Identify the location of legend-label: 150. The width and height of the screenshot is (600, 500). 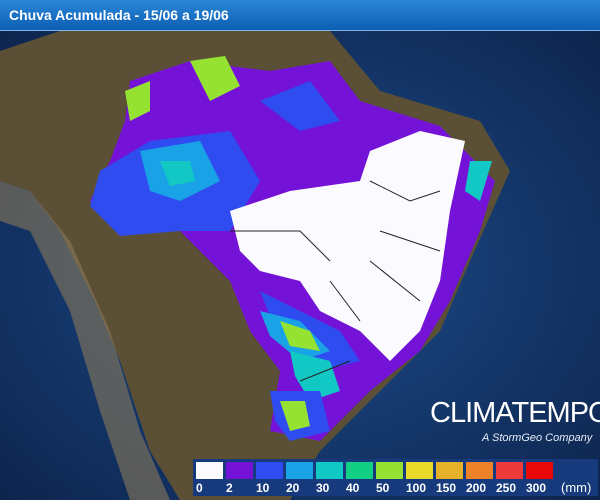
(446, 488).